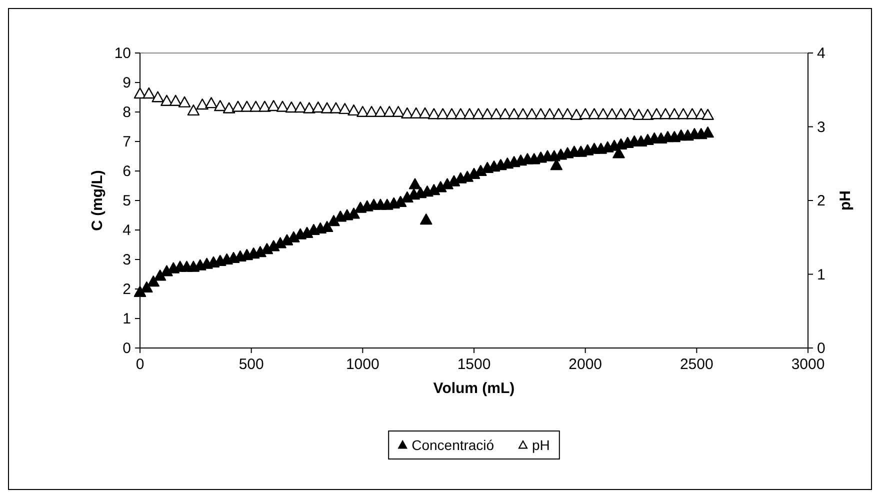 The image size is (880, 498). Describe the element at coordinates (126, 171) in the screenshot. I see `y-tick-label: 6` at that location.